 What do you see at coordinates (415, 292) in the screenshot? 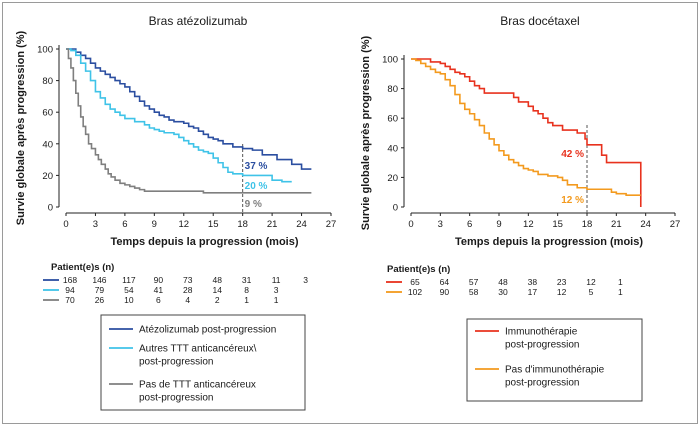
I see `at-risk-count: 102` at bounding box center [415, 292].